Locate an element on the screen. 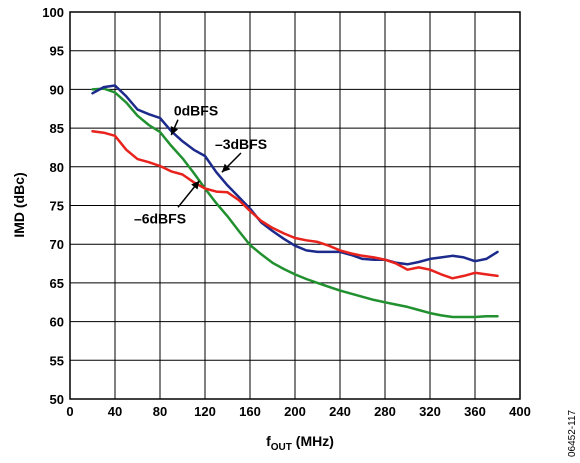 This screenshot has width=580, height=463. x-tick-label: 240 is located at coordinates (340, 411).